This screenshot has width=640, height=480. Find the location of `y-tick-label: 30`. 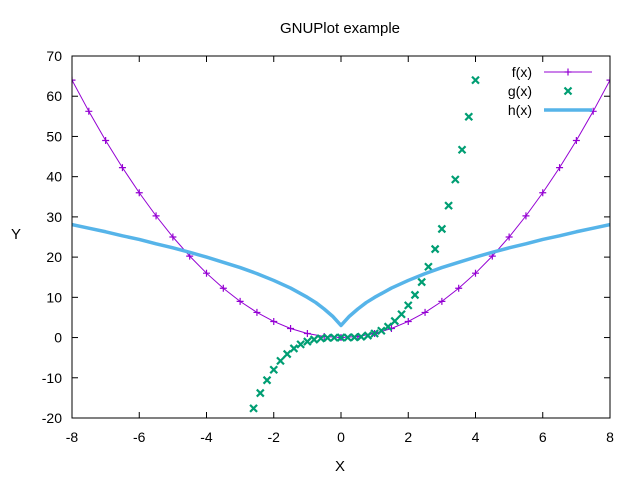

y-tick-label: 30 is located at coordinates (54, 217).